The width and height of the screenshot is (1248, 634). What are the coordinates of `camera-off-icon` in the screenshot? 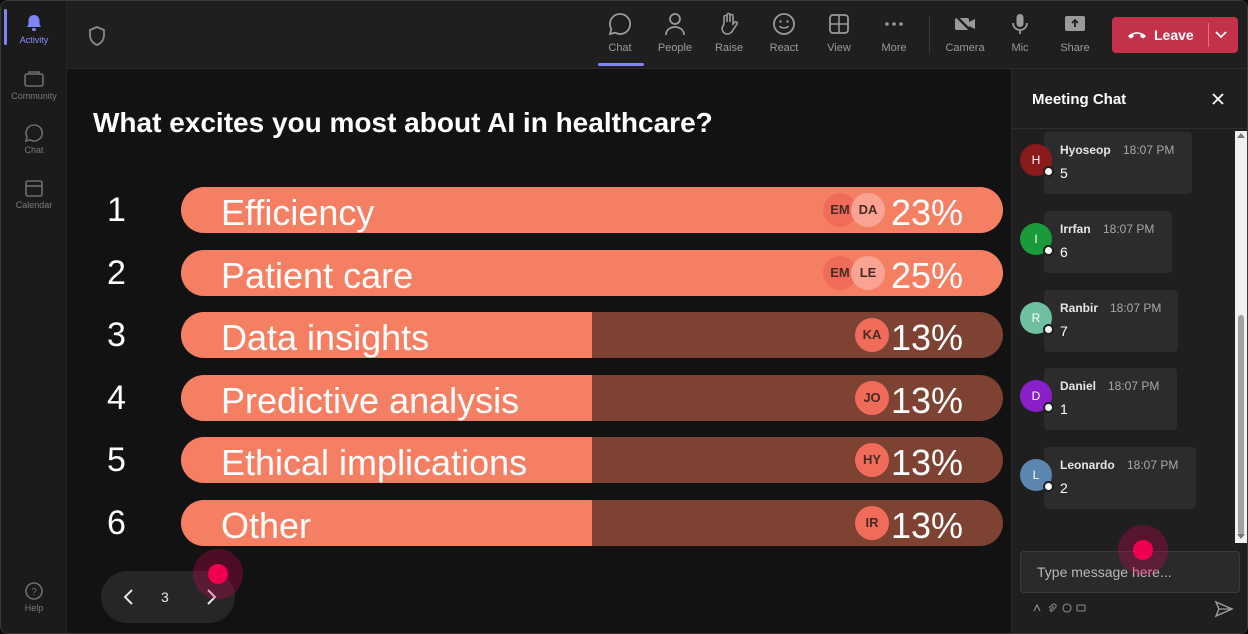 It's located at (964, 24).